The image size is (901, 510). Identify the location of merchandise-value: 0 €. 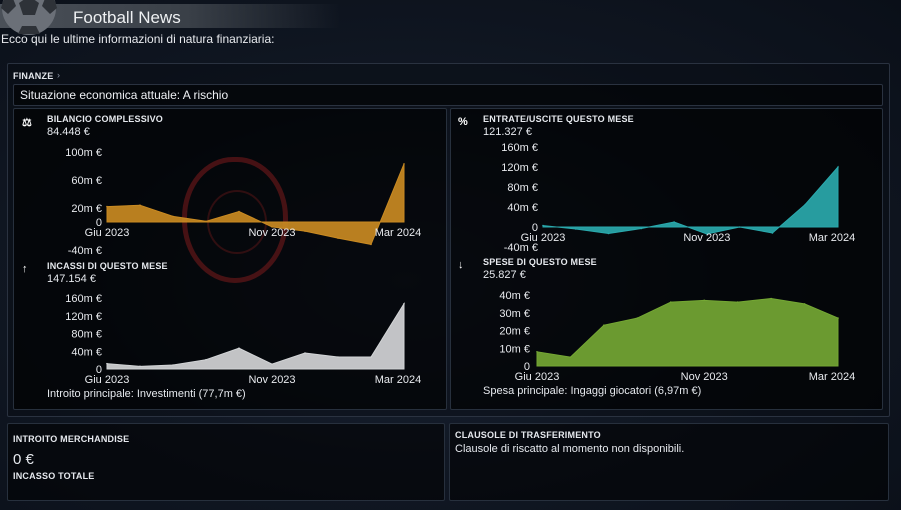
(23, 459).